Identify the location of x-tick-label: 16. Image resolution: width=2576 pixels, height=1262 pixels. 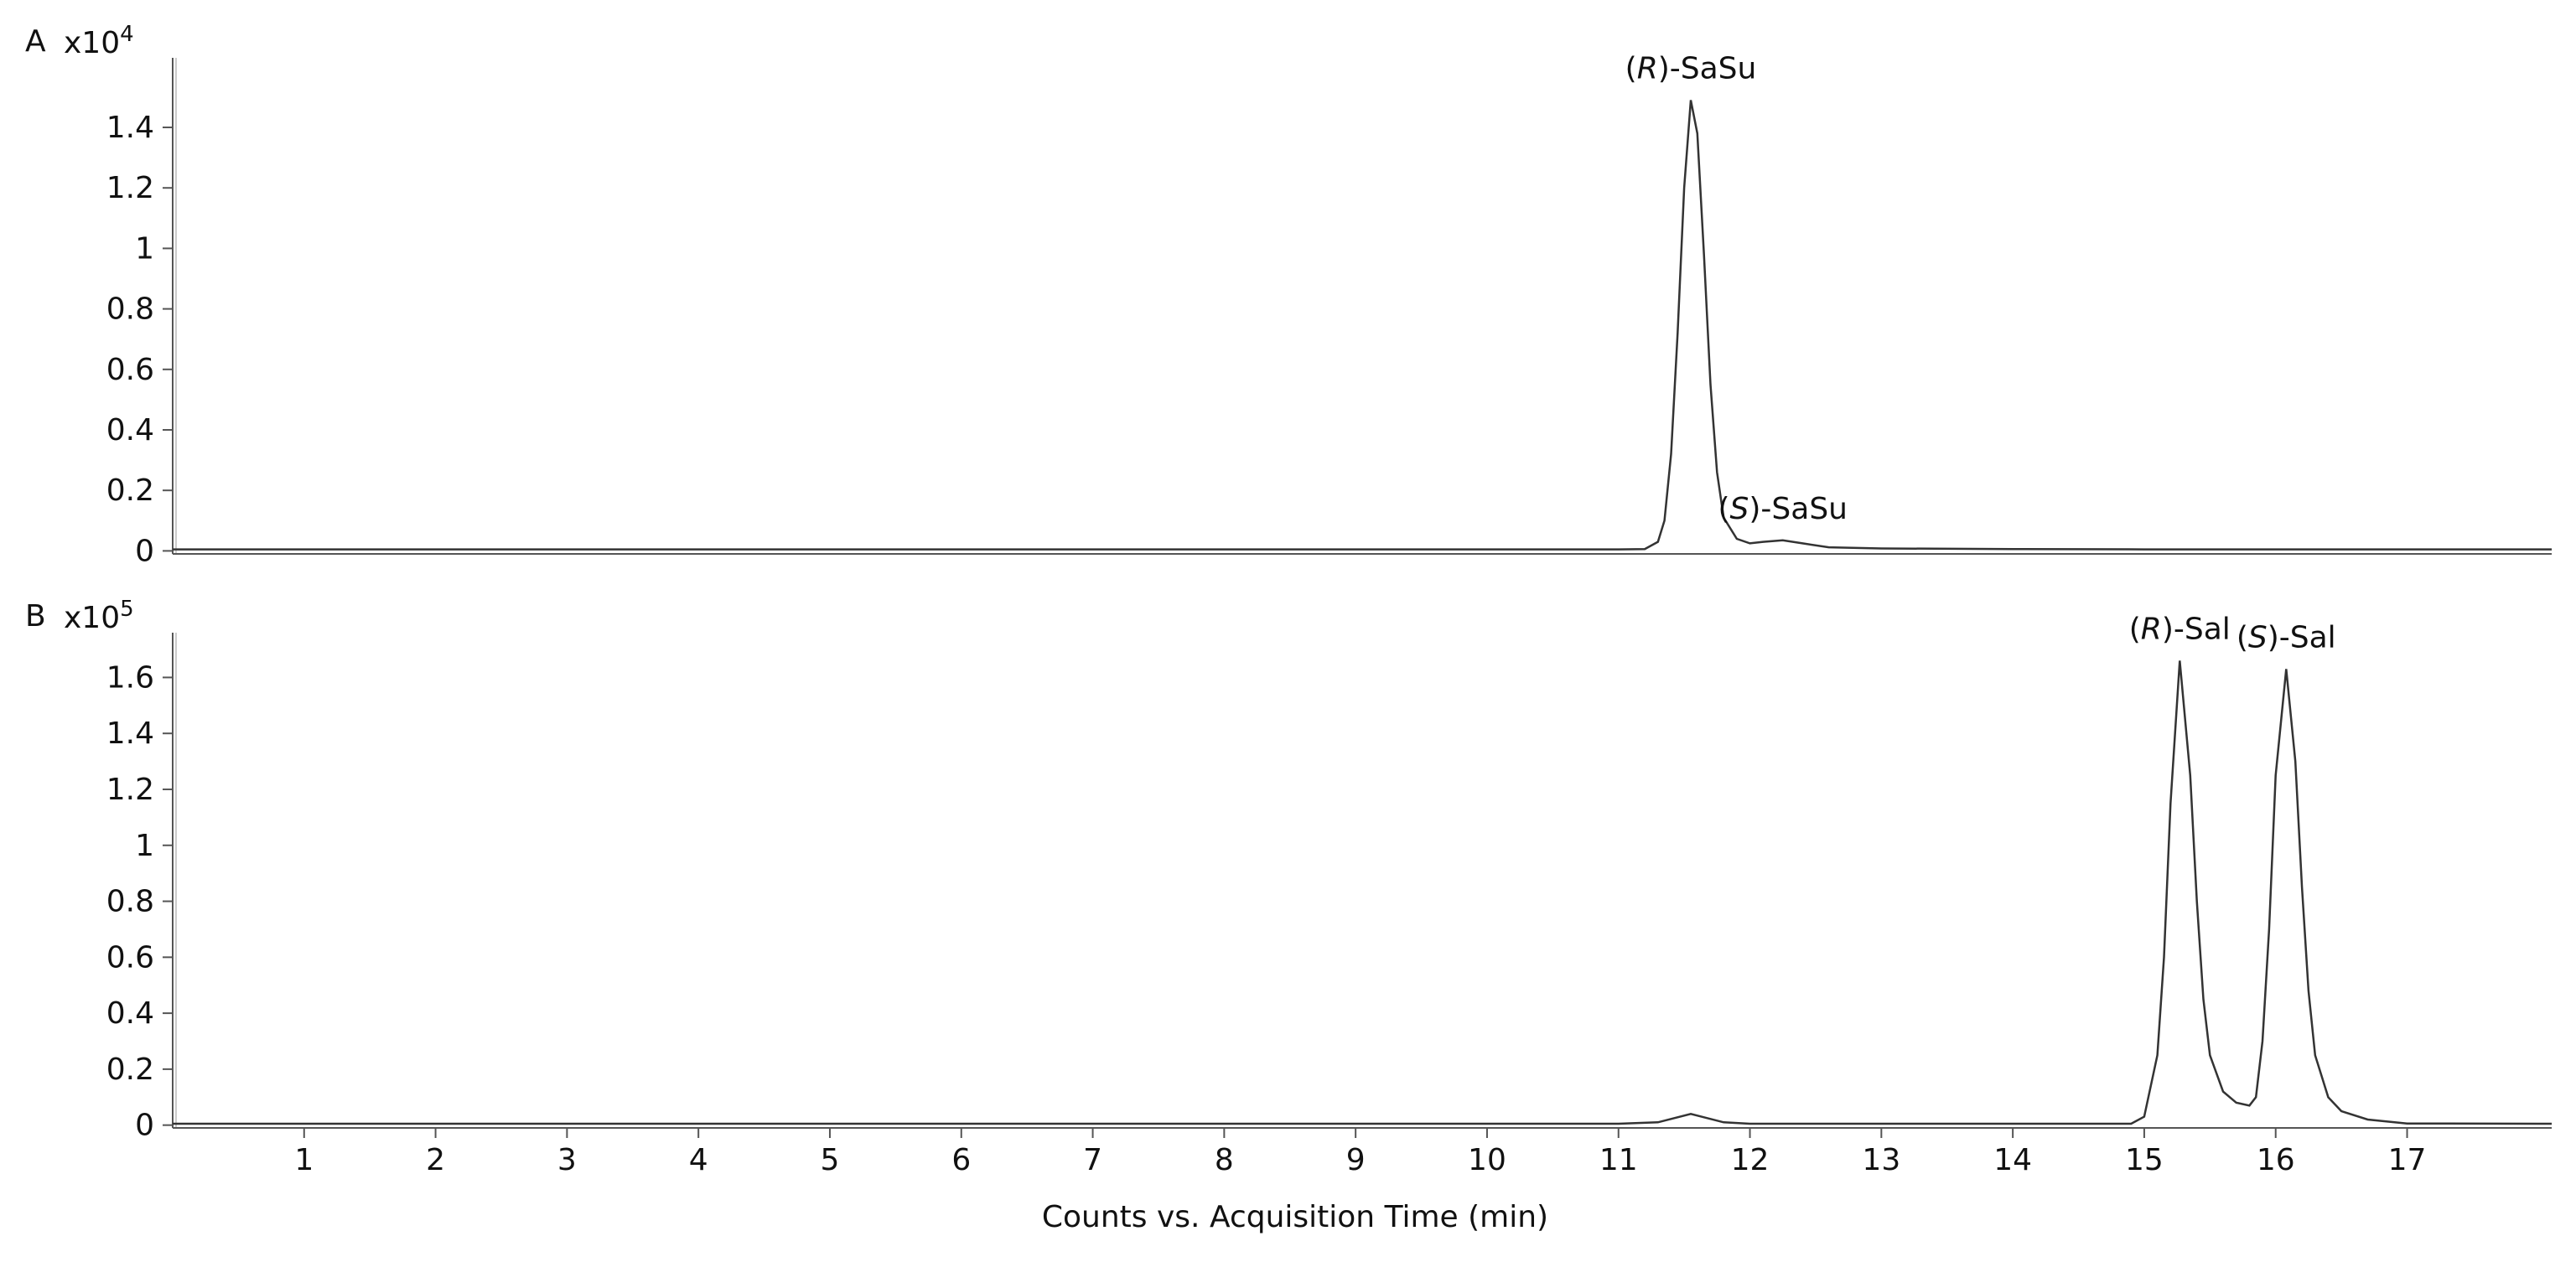
(2276, 1160).